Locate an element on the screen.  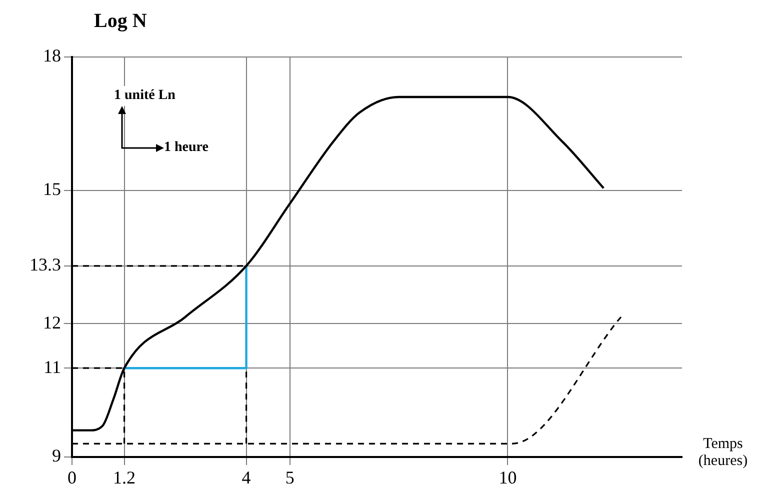
y-tick-label: 11 is located at coordinates (52, 366).